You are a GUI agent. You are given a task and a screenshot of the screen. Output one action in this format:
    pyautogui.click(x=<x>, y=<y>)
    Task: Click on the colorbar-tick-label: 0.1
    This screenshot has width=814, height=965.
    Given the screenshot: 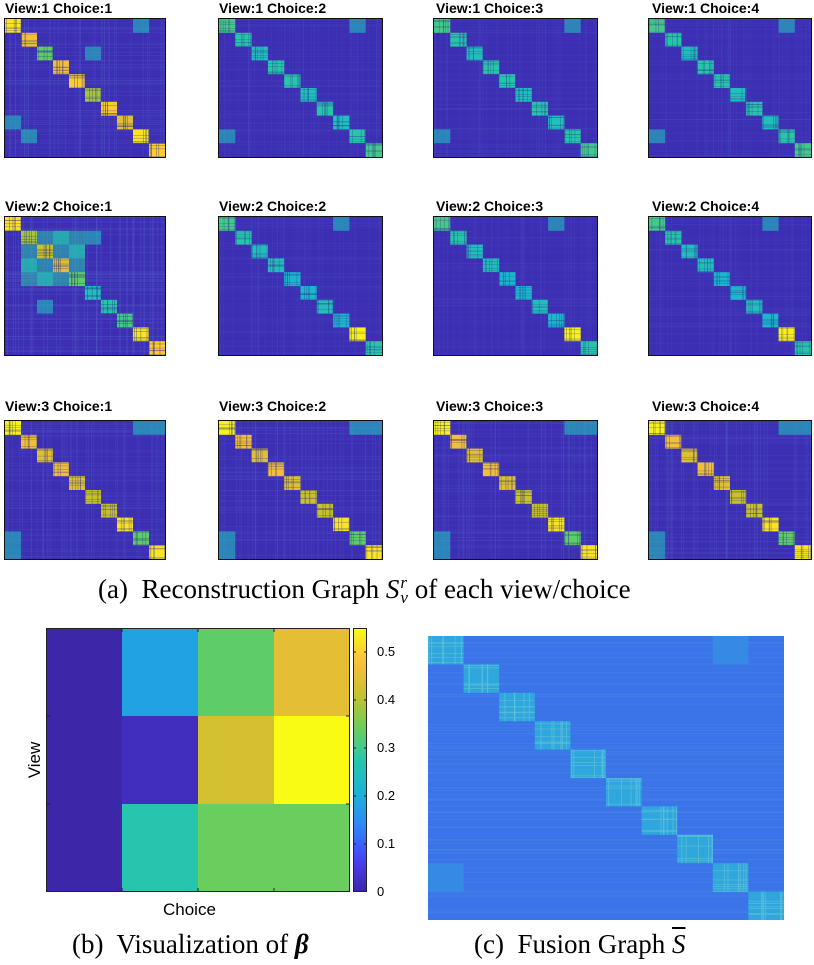 What is the action you would take?
    pyautogui.click(x=386, y=843)
    